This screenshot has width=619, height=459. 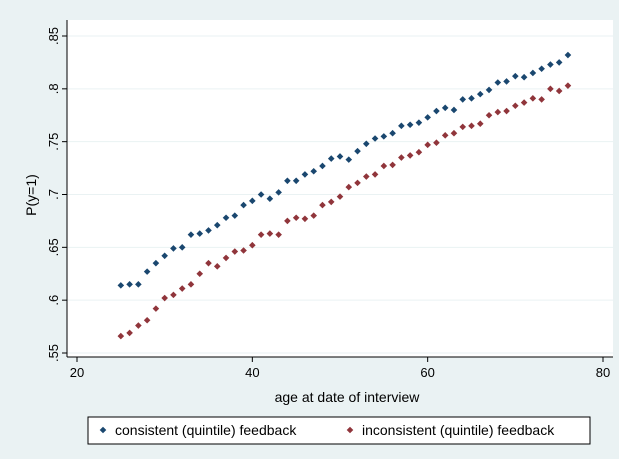 What do you see at coordinates (340, 368) in the screenshot?
I see `x-axis: 20 40 60 80` at bounding box center [340, 368].